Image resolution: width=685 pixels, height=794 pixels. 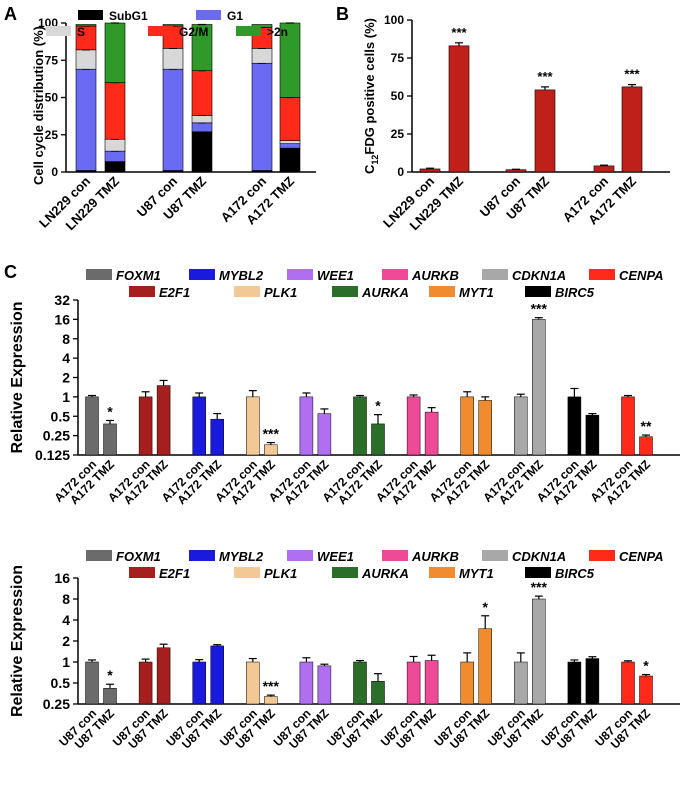 What do you see at coordinates (545, 76) in the screenshot?
I see `b-significance: ***` at bounding box center [545, 76].